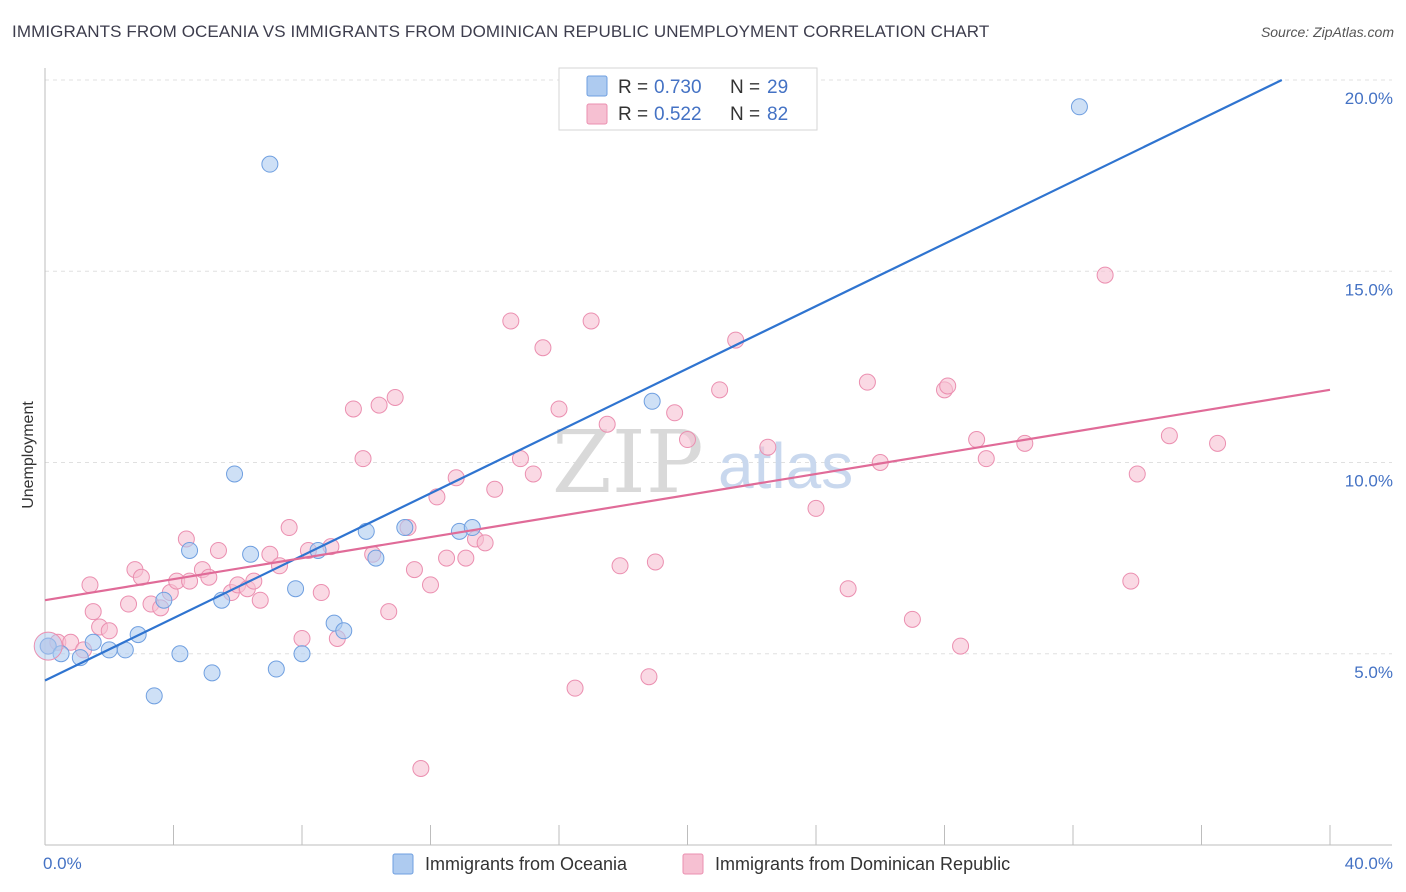  What do you see at coordinates (1369, 863) in the screenshot?
I see `x-tick-label: 40.0%` at bounding box center [1369, 863].